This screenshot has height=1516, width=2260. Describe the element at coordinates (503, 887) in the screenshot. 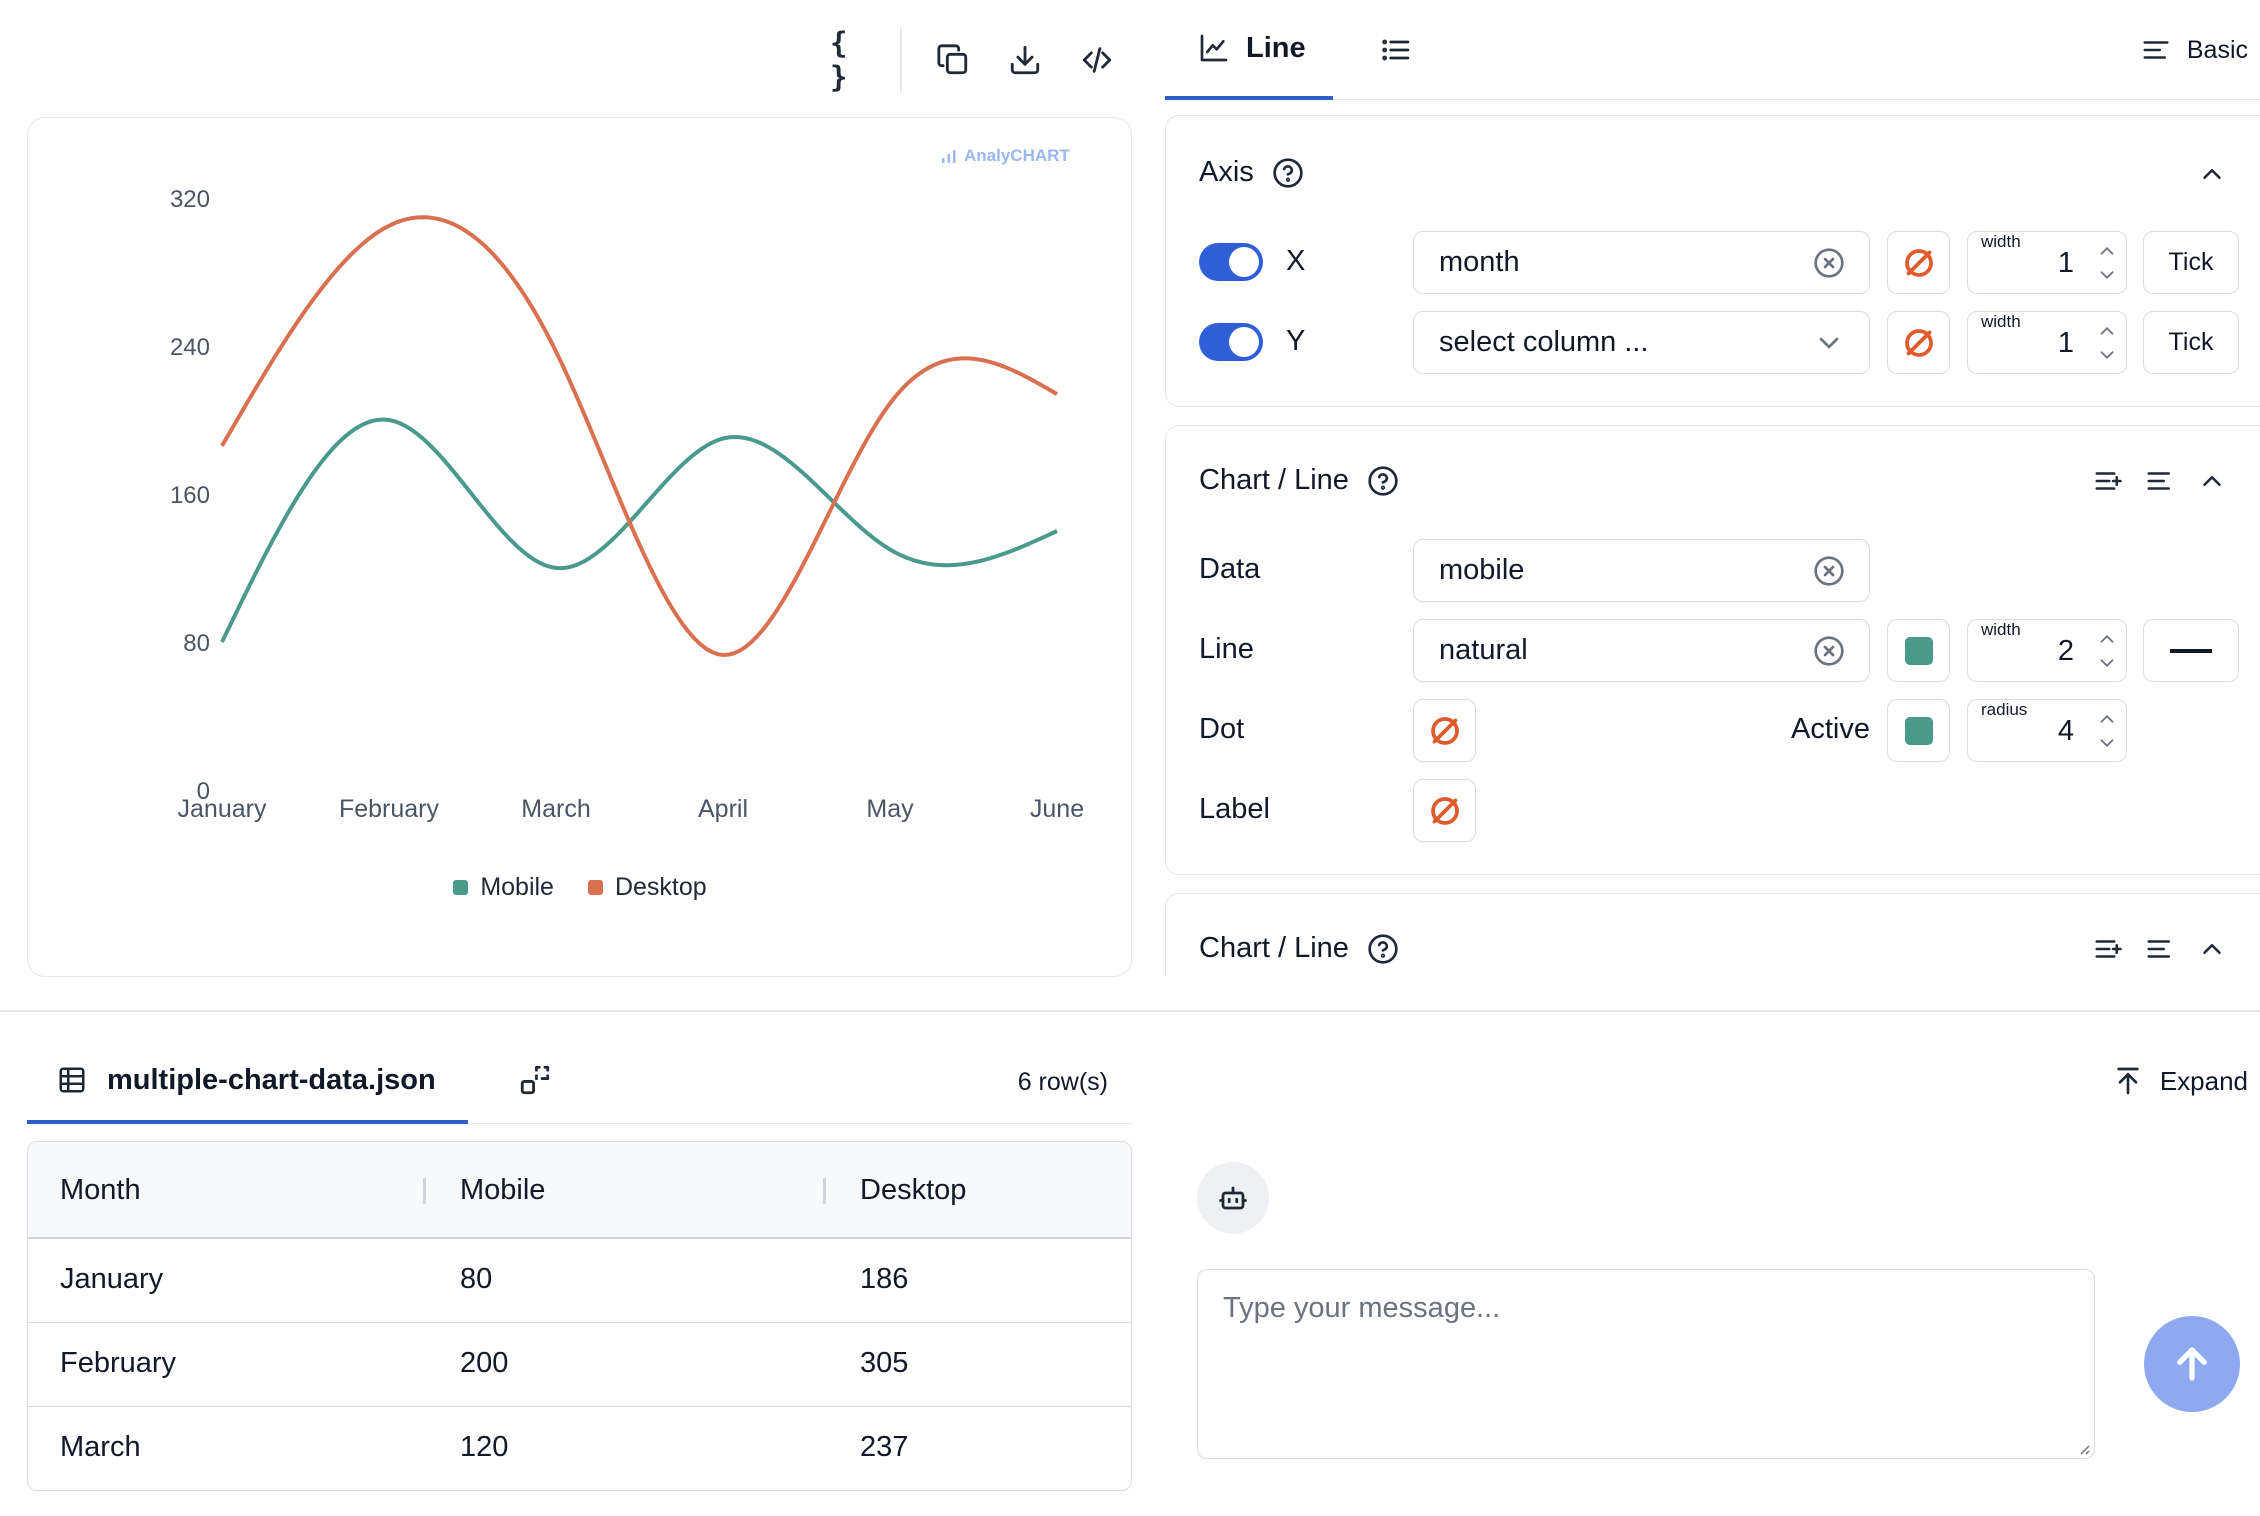

I see `legend-item-mobile: Mobile` at that location.